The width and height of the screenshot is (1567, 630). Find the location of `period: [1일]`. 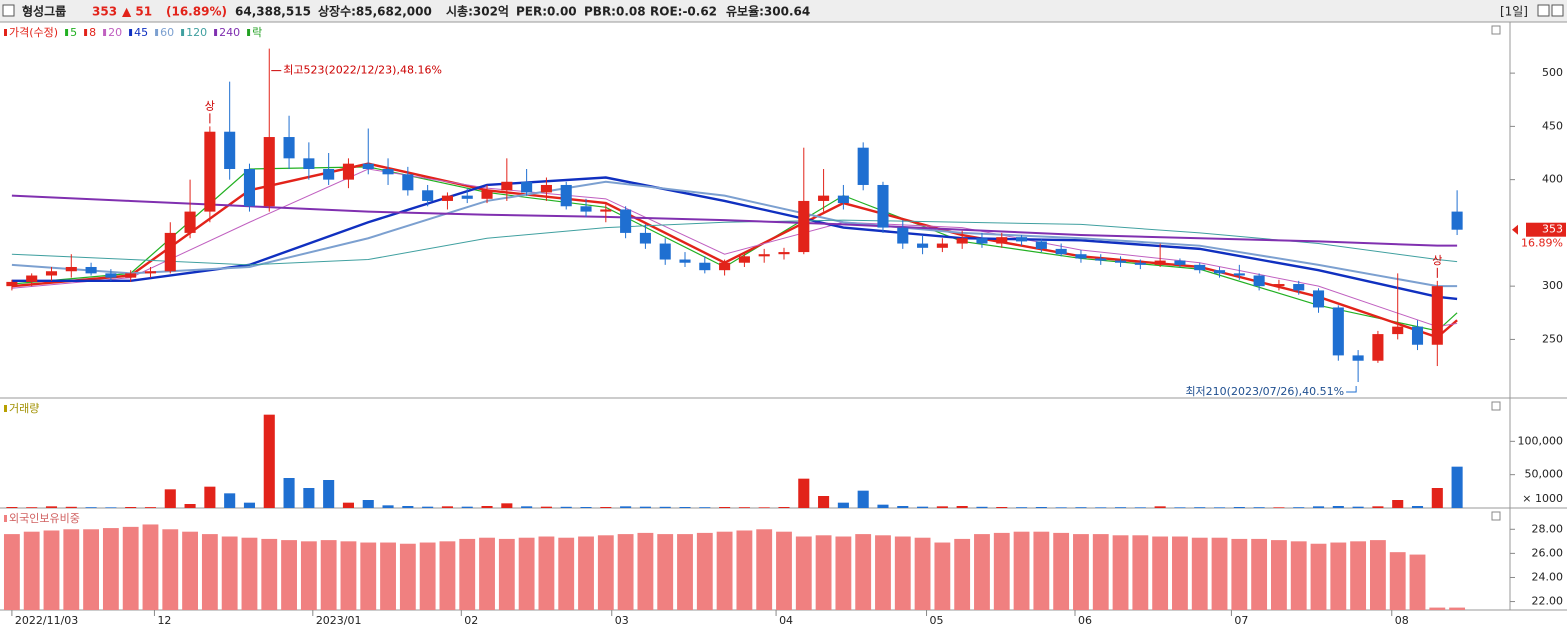

period: [1일] is located at coordinates (1514, 12).